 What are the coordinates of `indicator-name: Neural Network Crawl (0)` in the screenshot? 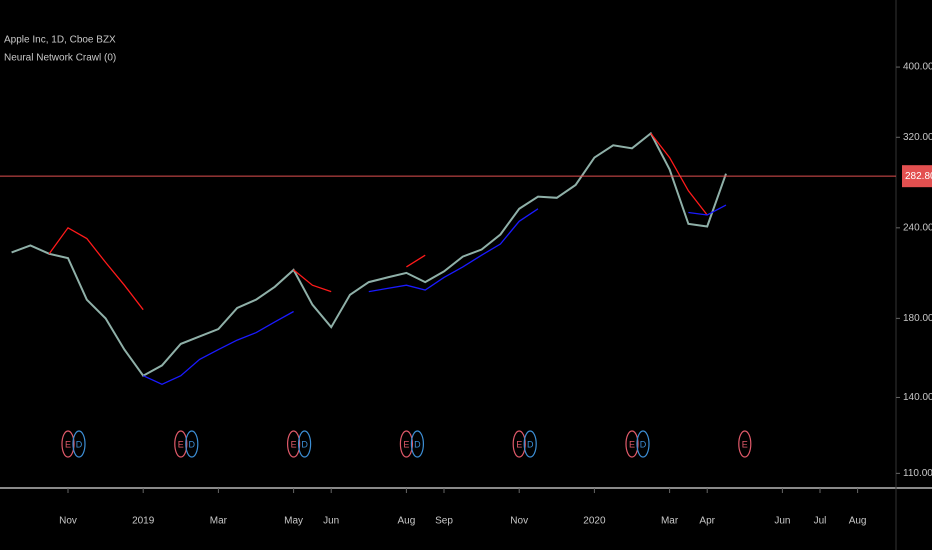 It's located at (60, 58).